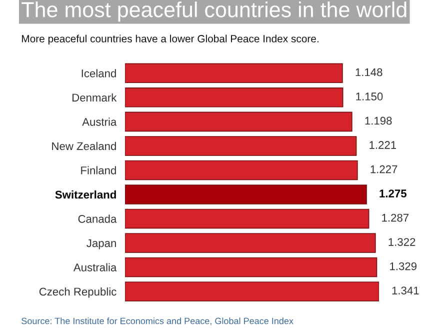 The image size is (423, 330). What do you see at coordinates (170, 39) in the screenshot?
I see `chart-subtitle: More peaceful countries have a lower Global Peace Index score.` at bounding box center [170, 39].